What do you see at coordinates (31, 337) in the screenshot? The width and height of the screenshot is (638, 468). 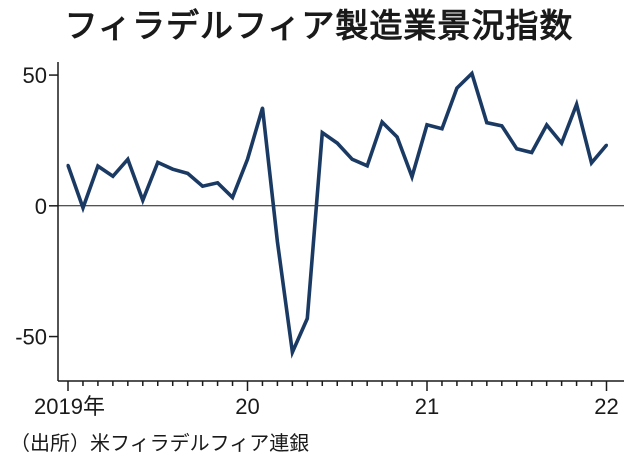 I see `y-tick-label: -50` at bounding box center [31, 337].